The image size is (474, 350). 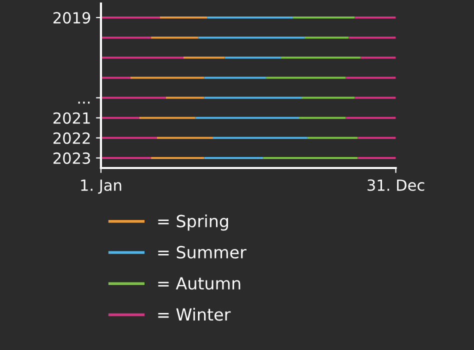 I want to click on legend-label: = Autumn, so click(x=199, y=283).